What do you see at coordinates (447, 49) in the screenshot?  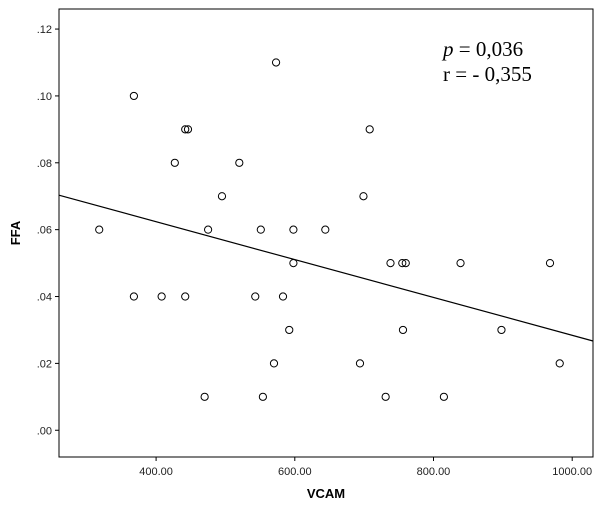 I see `p-symbol: p` at bounding box center [447, 49].